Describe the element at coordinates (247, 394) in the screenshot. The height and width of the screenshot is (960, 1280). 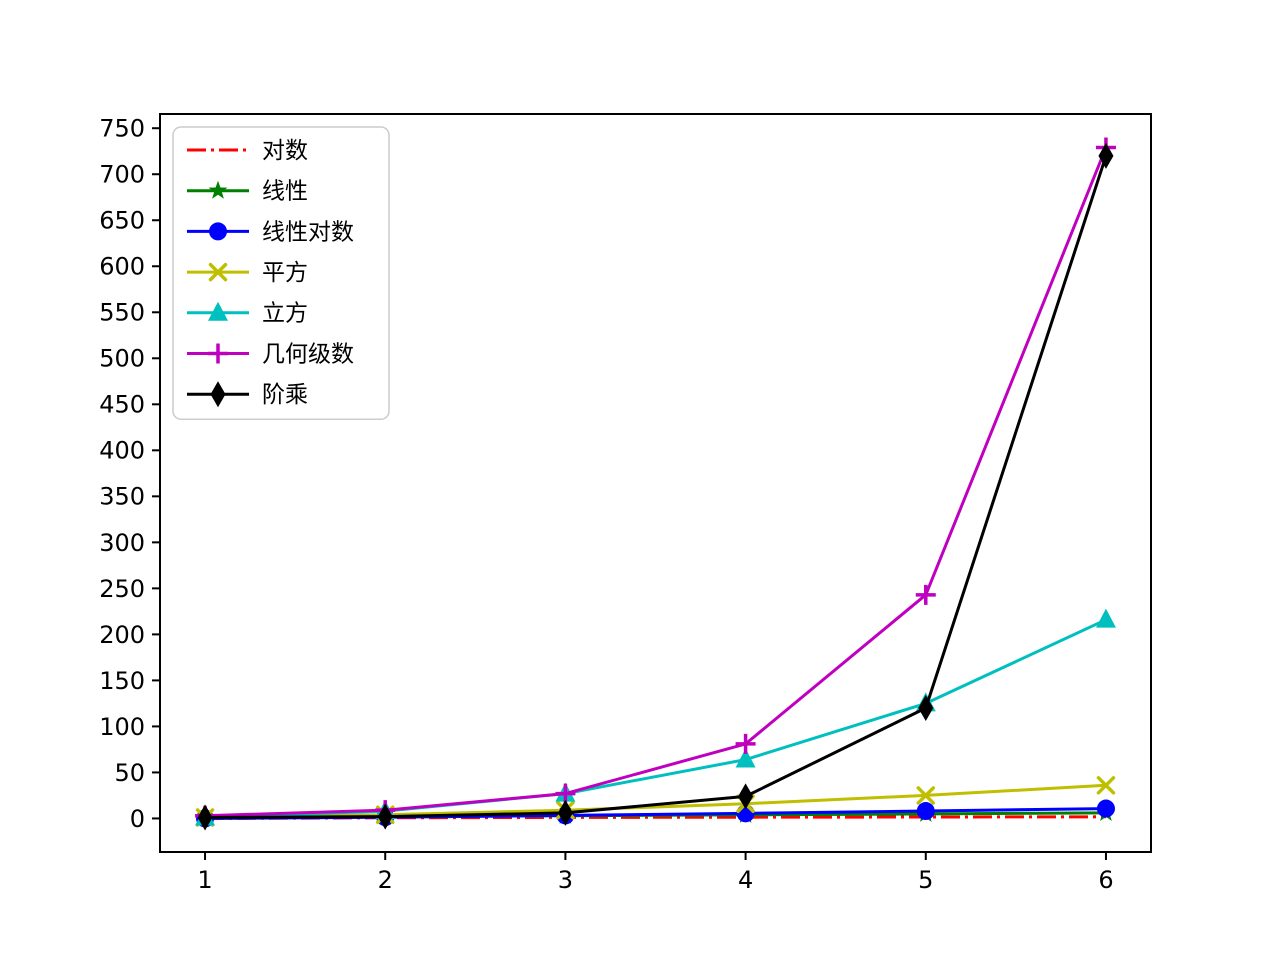
I see `legend-item-factorial: 阶乘` at that location.